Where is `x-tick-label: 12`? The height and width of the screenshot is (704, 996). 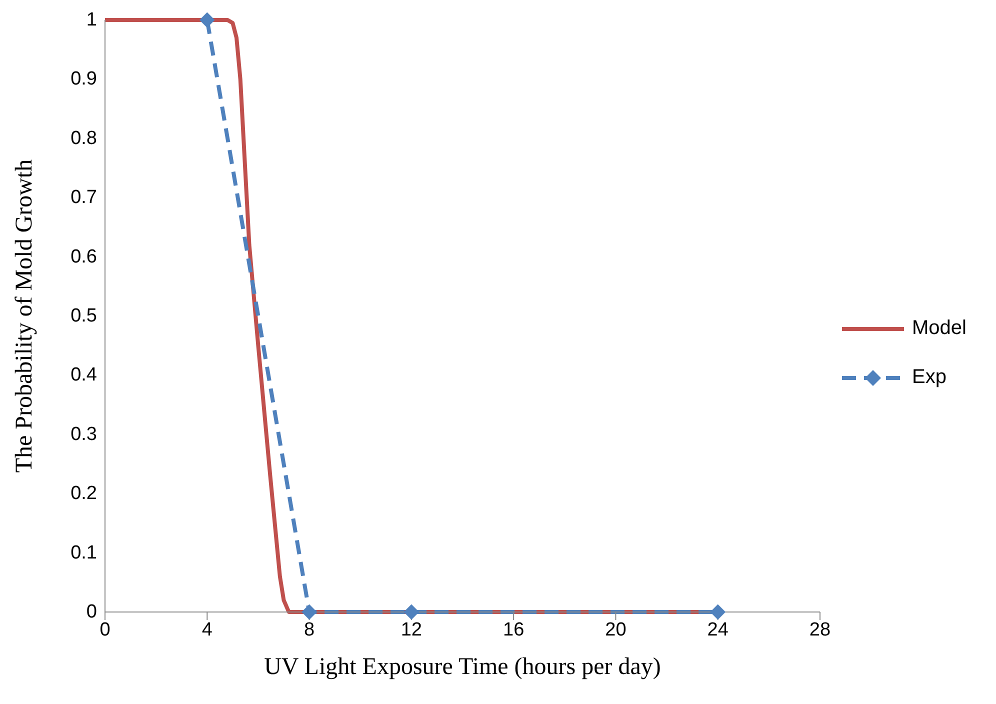
x-tick-label: 12 is located at coordinates (411, 629).